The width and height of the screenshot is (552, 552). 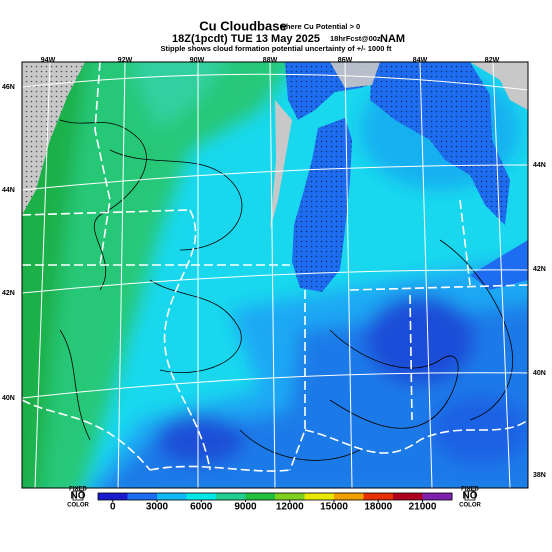 What do you see at coordinates (334, 507) in the screenshot?
I see `colorbar-tick-label: 15000` at bounding box center [334, 507].